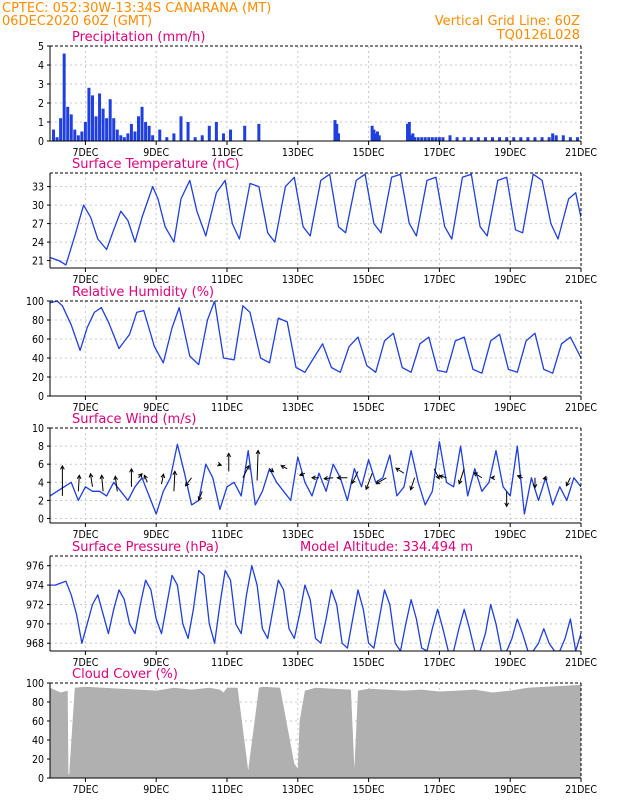  What do you see at coordinates (143, 292) in the screenshot?
I see `humidity-panel-title: Relative Humidity (%)` at bounding box center [143, 292].